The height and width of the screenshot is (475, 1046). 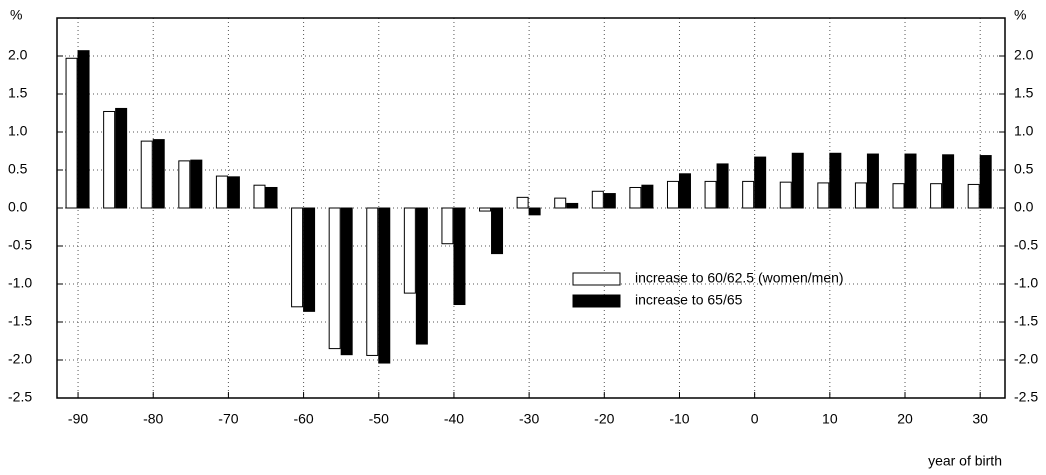 What do you see at coordinates (20, 359) in the screenshot?
I see `y-tick-label: -2.0` at bounding box center [20, 359].